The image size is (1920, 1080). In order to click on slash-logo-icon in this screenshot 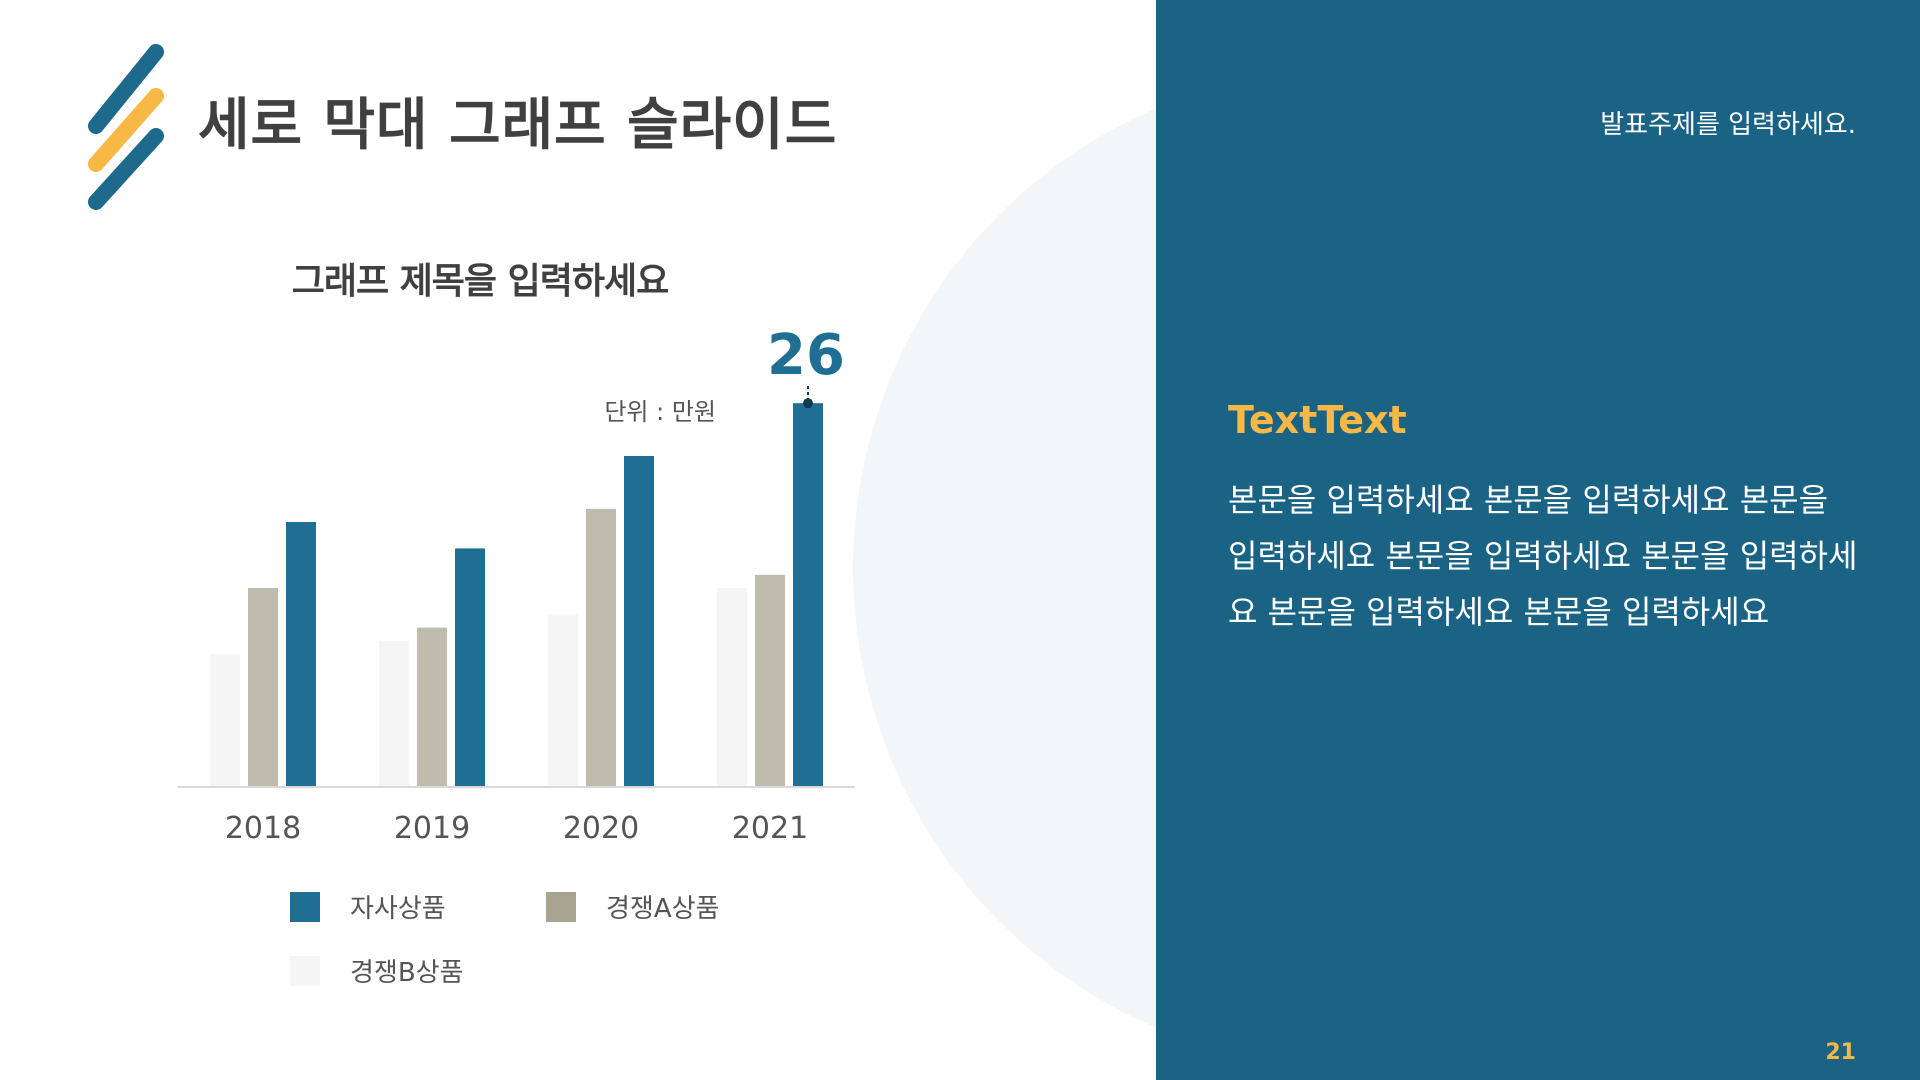, I will do `click(126, 127)`.